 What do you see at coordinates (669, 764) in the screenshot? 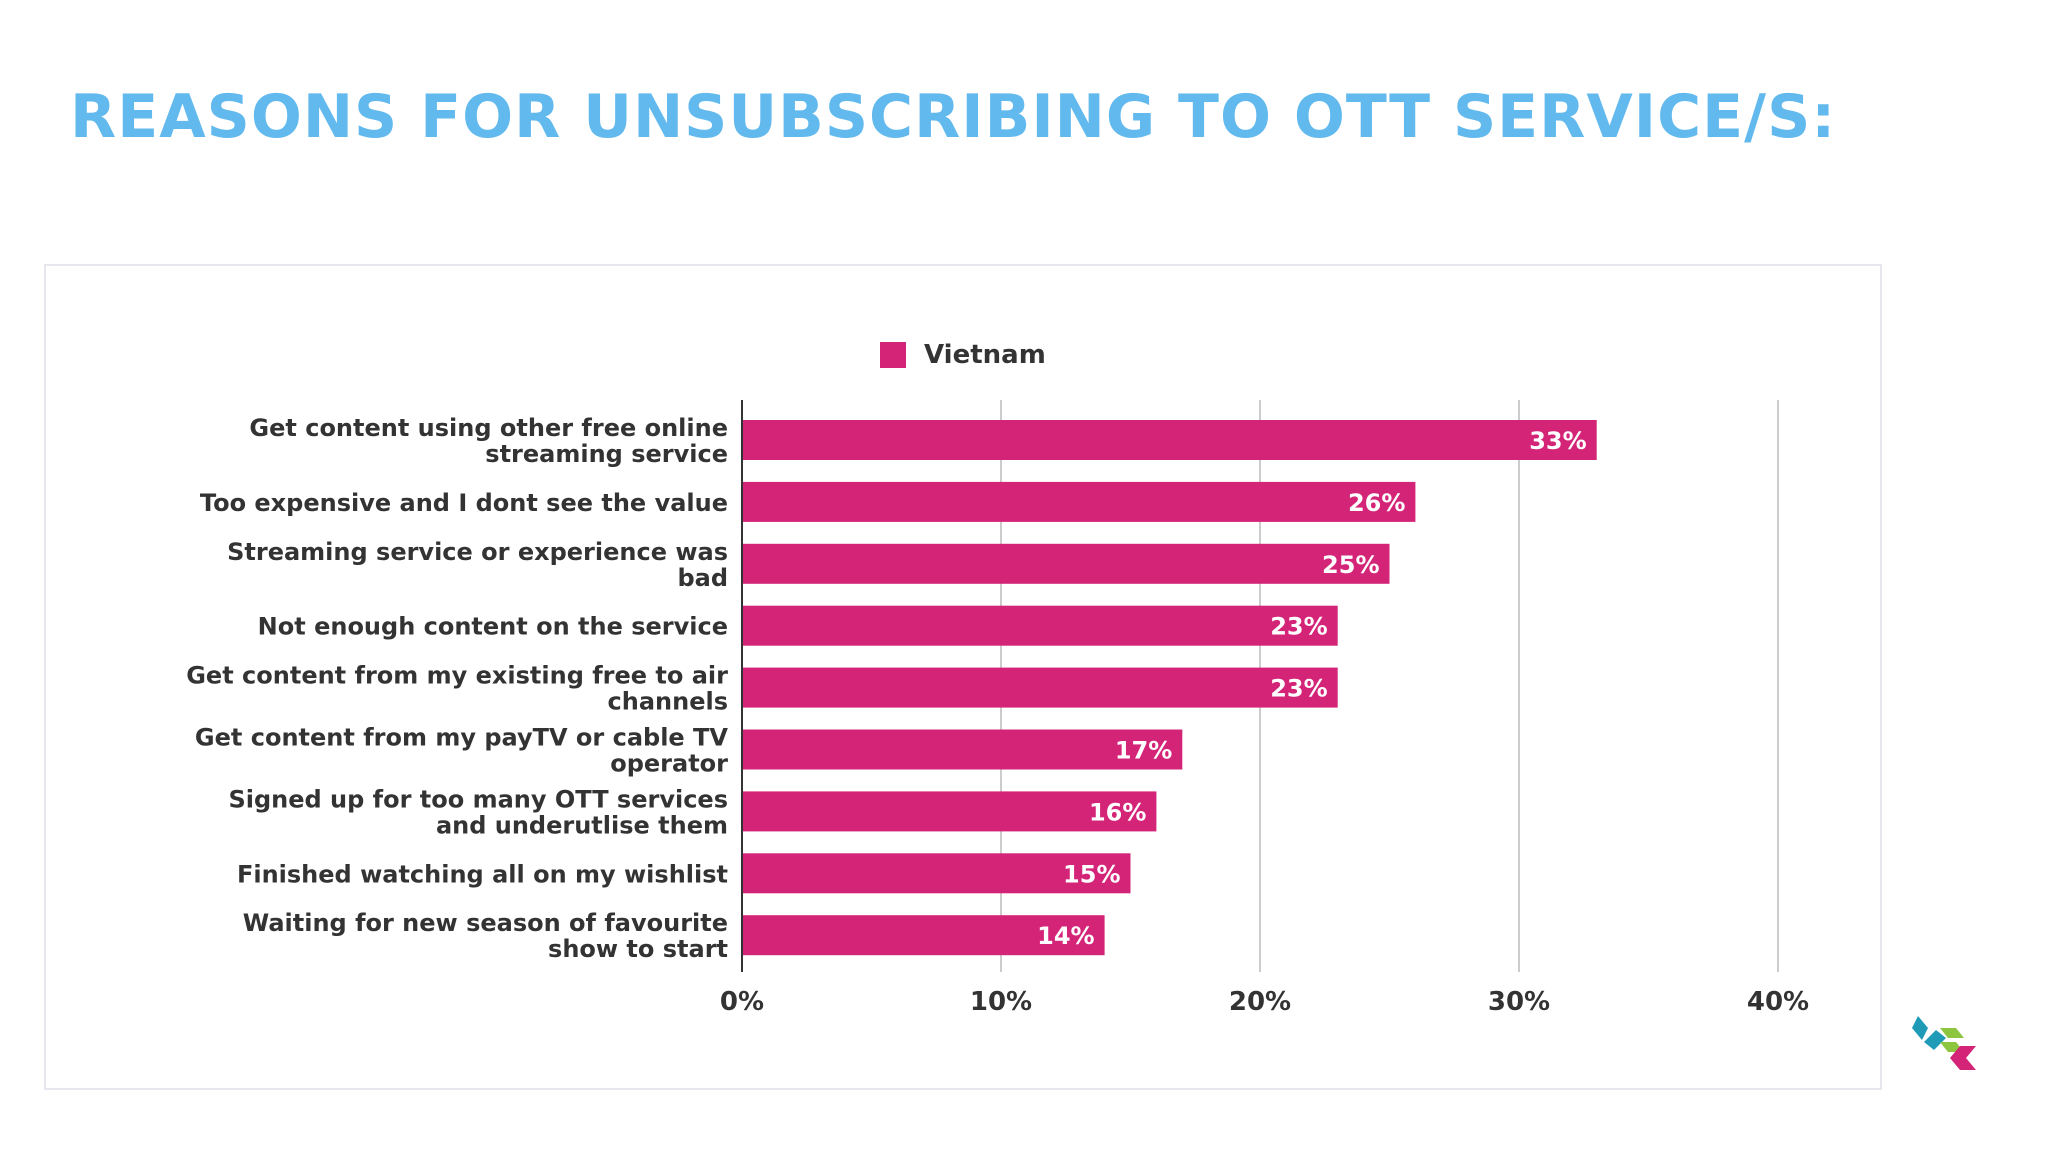
I see `category-label: operator` at bounding box center [669, 764].